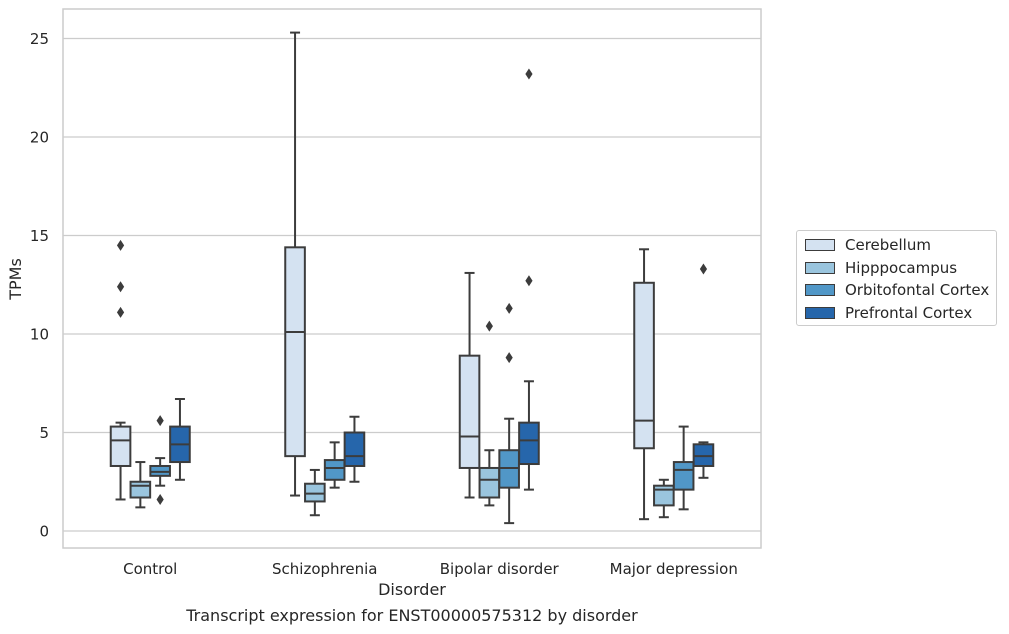  Describe the element at coordinates (39, 39) in the screenshot. I see `y-tick-label: 25` at that location.